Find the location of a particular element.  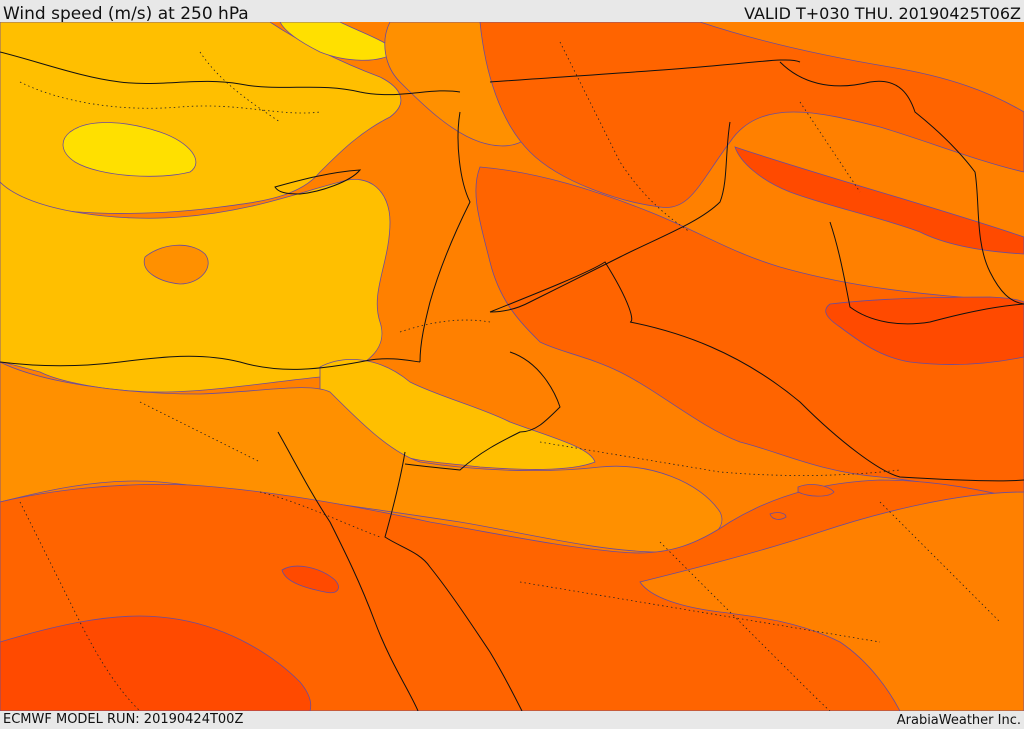

coastline-turkey is located at coordinates (230, 73).